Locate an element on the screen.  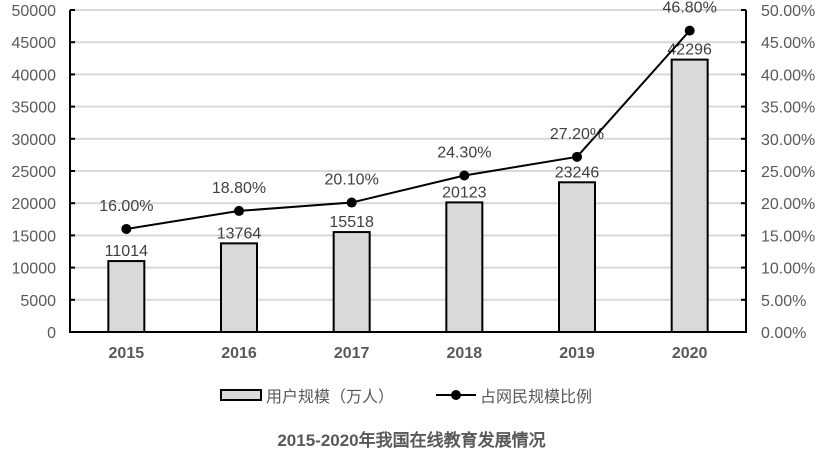
legend-item-line: 占网民规模比例 is located at coordinates (514, 395).